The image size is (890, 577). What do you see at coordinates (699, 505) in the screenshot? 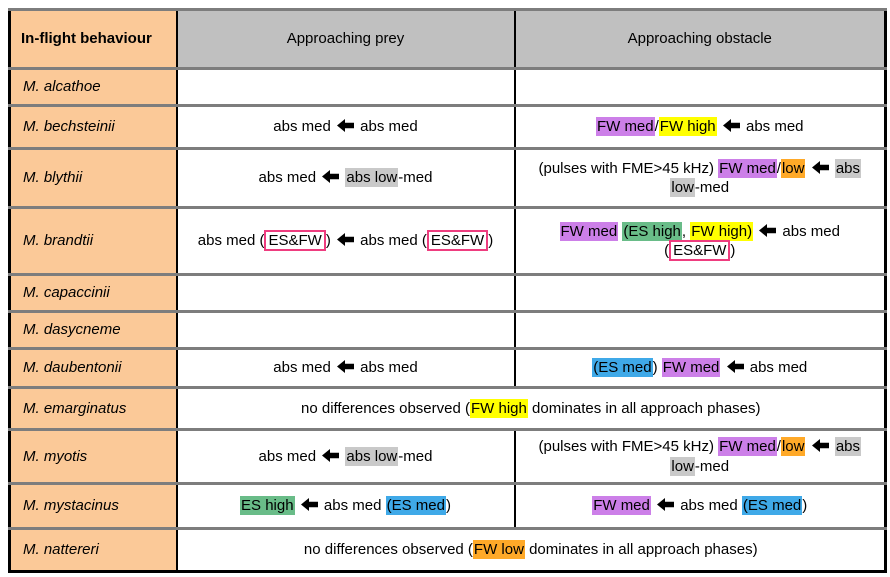
I see `approaching-obstacle-cell: FW med abs med (ES med)` at bounding box center [699, 505].